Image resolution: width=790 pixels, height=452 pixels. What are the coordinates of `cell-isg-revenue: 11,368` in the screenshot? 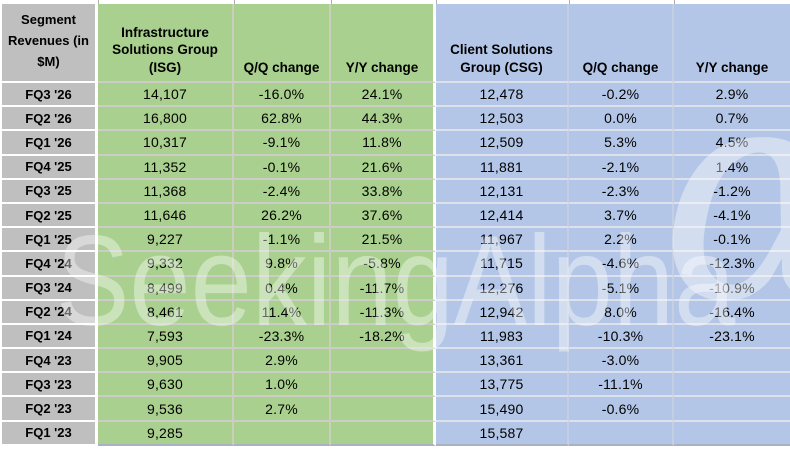 It's located at (166, 191).